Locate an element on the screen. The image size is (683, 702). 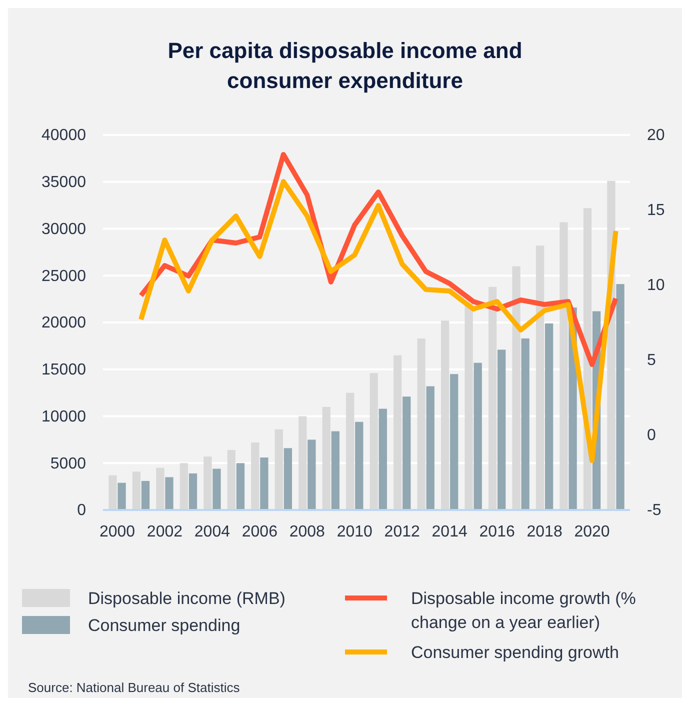
x-tick-label: 2008 is located at coordinates (307, 531).